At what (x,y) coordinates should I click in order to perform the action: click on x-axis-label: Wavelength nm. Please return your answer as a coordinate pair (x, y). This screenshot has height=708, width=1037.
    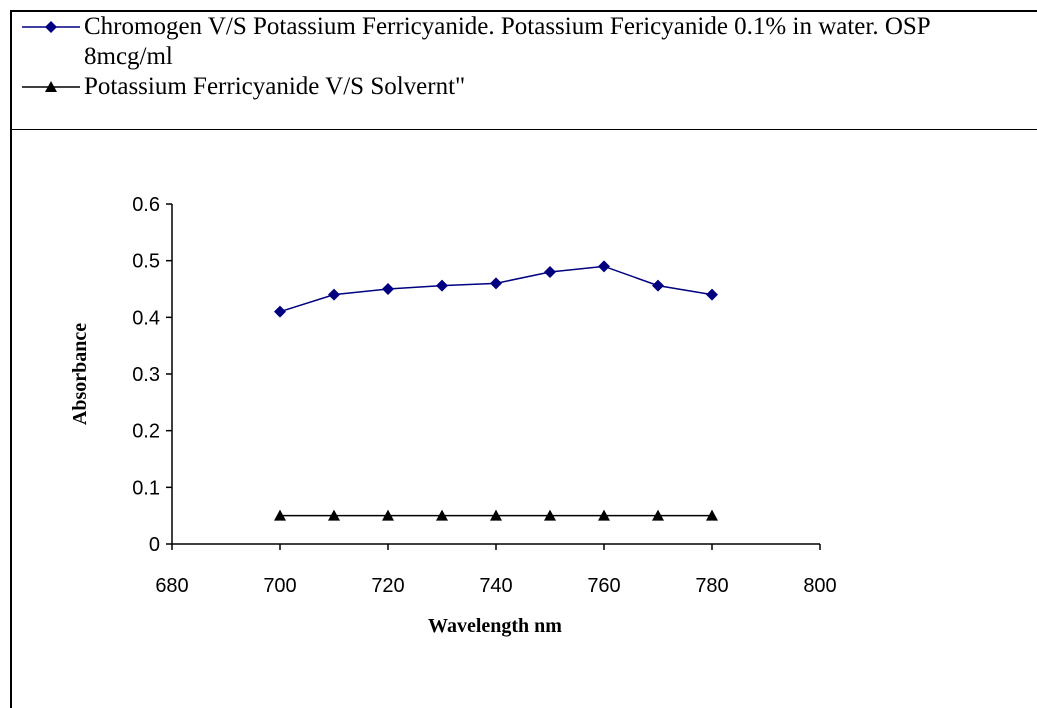
    Looking at the image, I should click on (495, 626).